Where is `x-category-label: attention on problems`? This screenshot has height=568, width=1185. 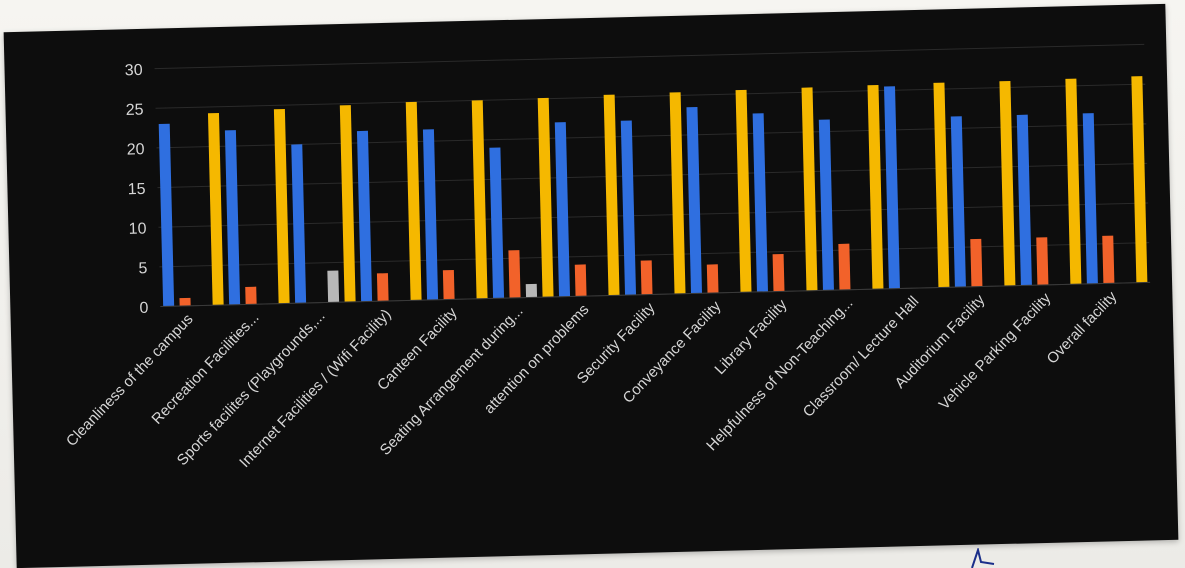
x-category-label: attention on problems is located at coordinates (537, 359).